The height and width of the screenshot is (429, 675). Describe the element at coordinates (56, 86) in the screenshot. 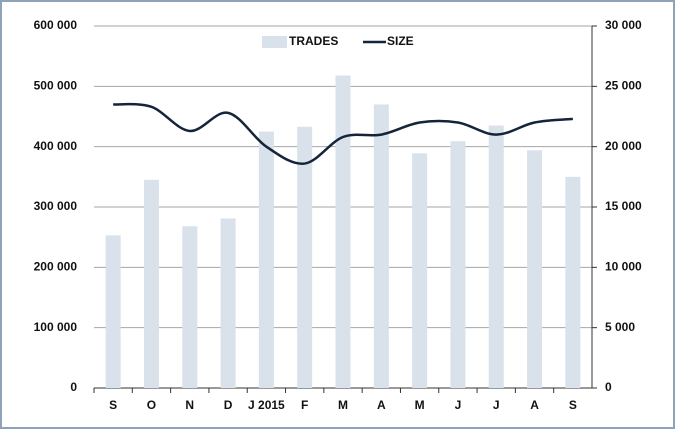

I see `y-tick-label: 500 000` at that location.